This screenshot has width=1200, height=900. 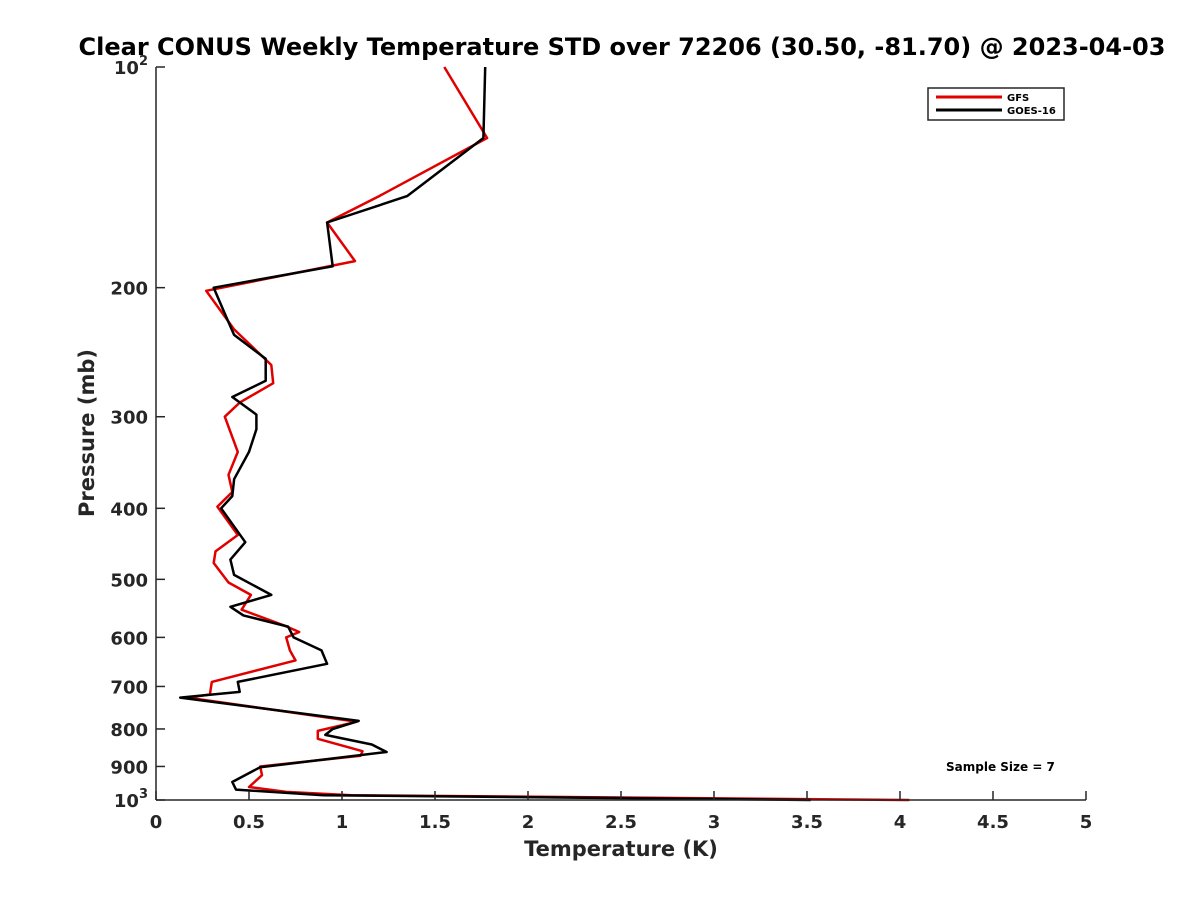 What do you see at coordinates (131, 799) in the screenshot?
I see `y-tick-label: 10³` at bounding box center [131, 799].